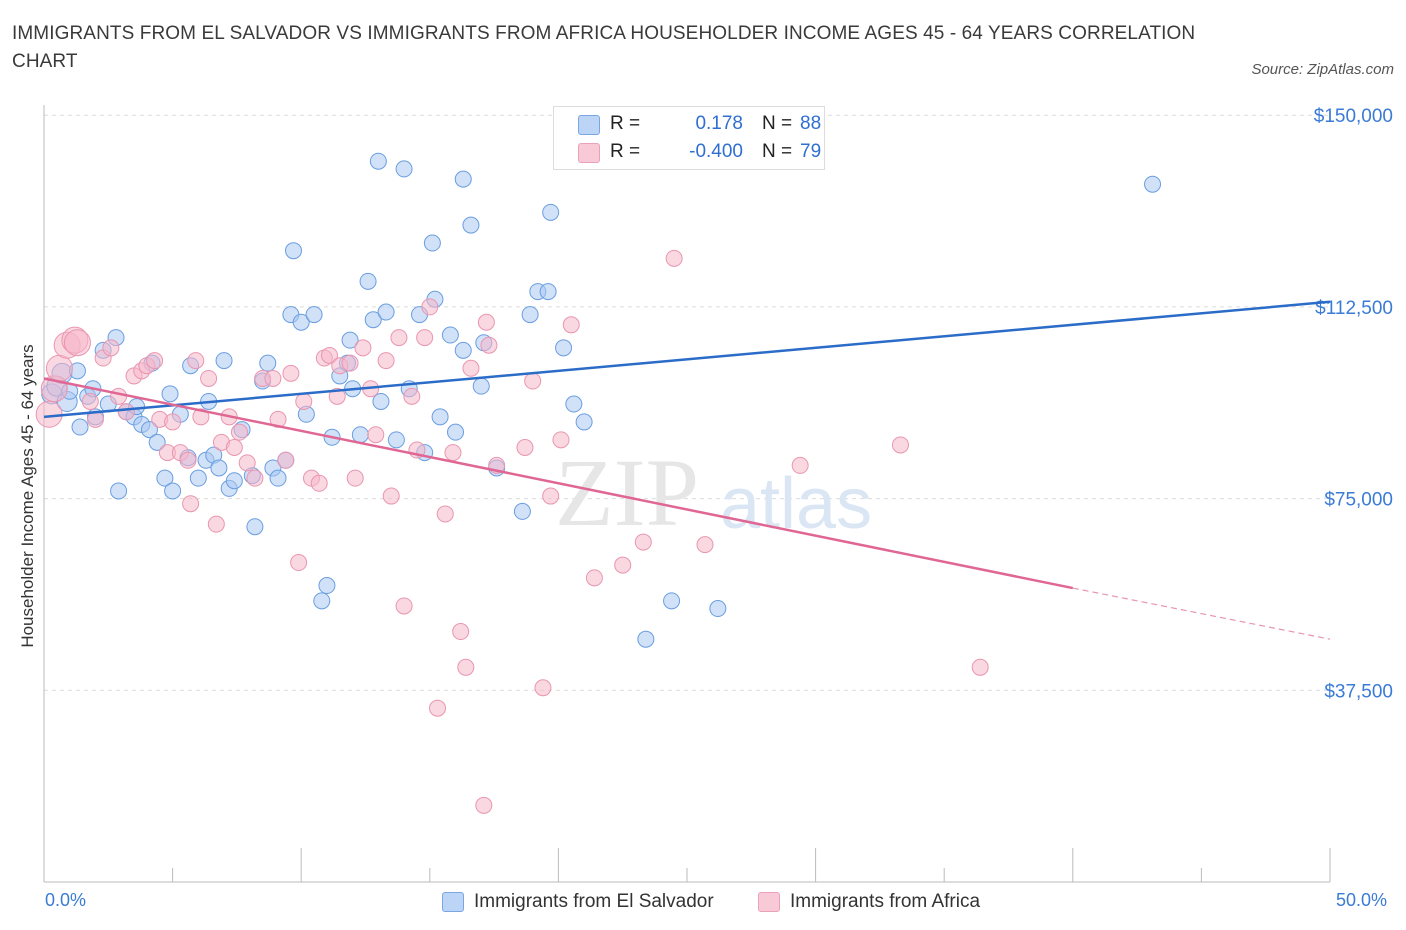  What do you see at coordinates (769, 902) in the screenshot?
I see `bottom-legend-swatch-pink` at bounding box center [769, 902].